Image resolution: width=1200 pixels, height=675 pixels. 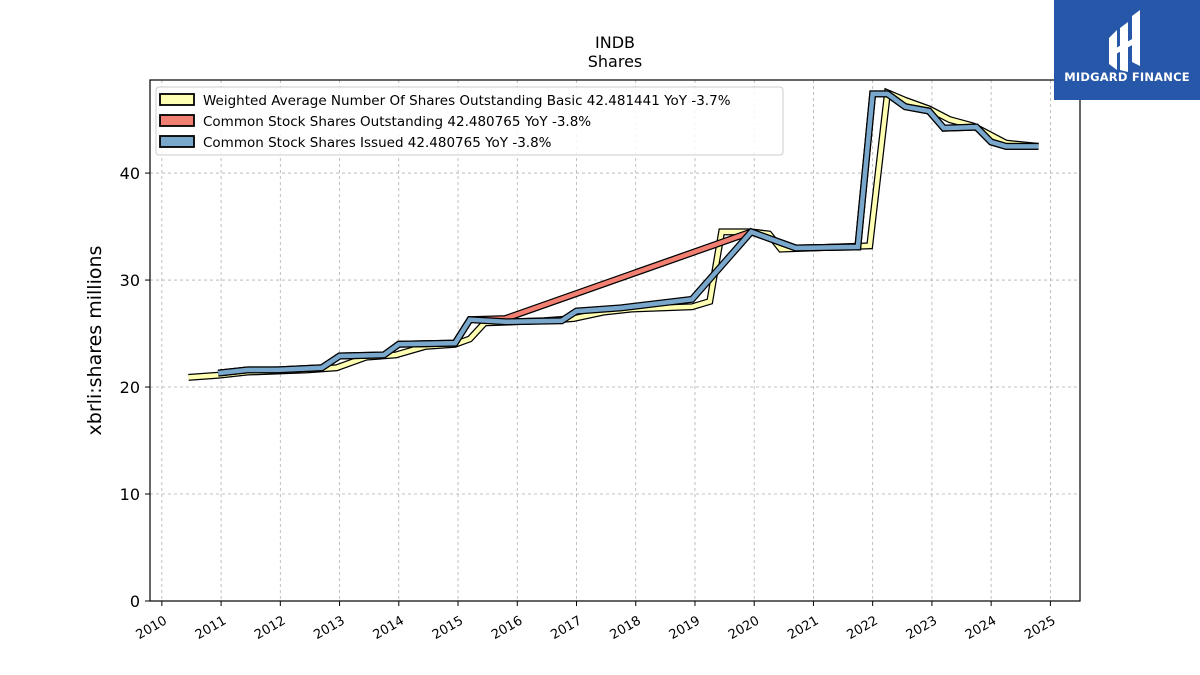 I want to click on logo-text: MIDGARD FINANCE, so click(x=1127, y=77).